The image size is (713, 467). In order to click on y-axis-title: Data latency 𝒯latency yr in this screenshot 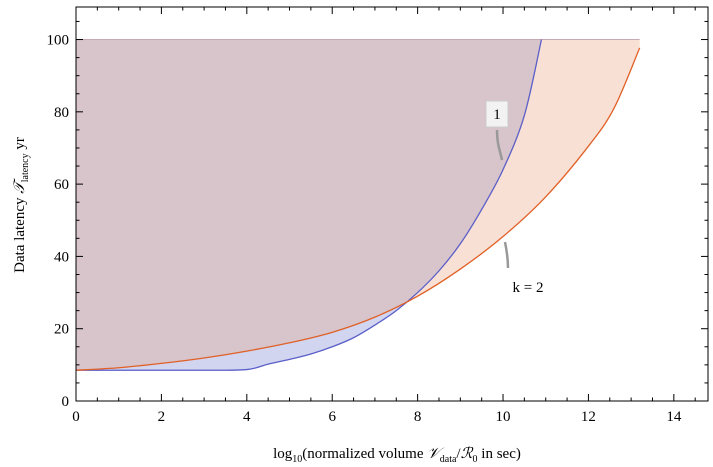, I will do `click(21, 205)`.